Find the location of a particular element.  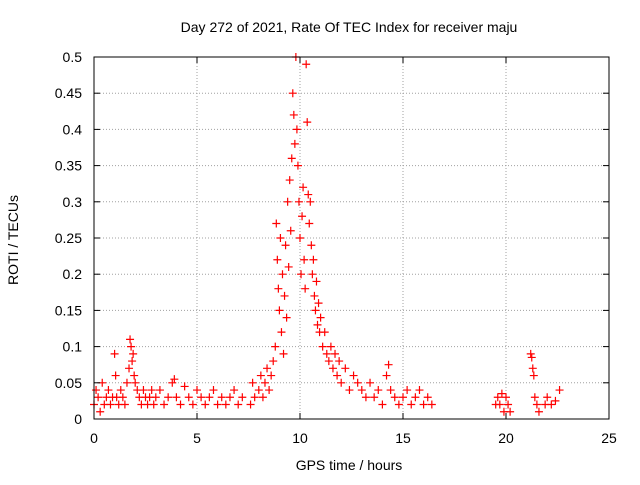

y-tick-label: 0.5 is located at coordinates (73, 57).